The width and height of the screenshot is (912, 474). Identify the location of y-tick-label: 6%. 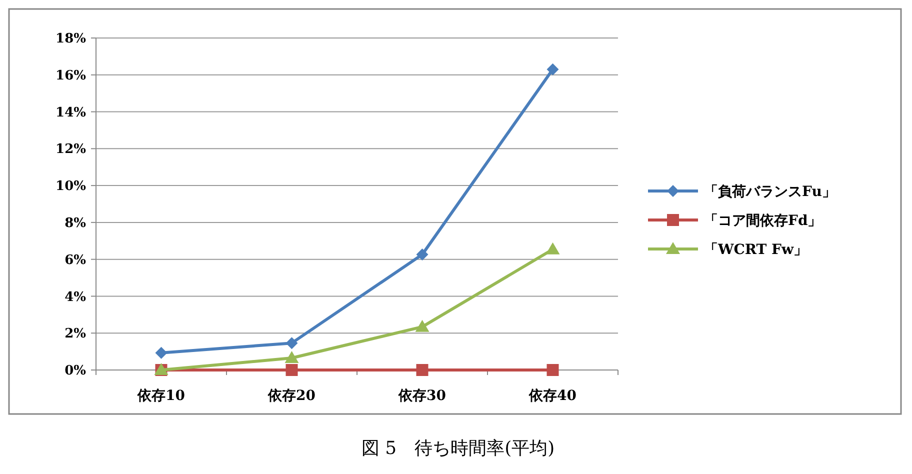
(75, 260).